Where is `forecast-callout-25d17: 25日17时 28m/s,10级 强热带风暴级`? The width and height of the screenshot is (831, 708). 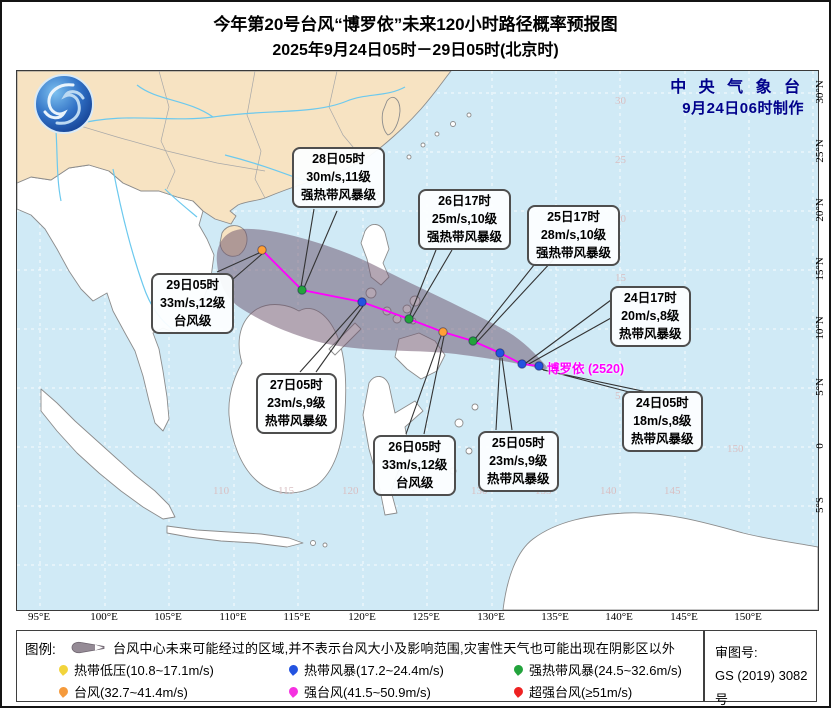
forecast-callout-25d17: 25日17时 28m/s,10级 强热带风暴级 is located at coordinates (574, 236).